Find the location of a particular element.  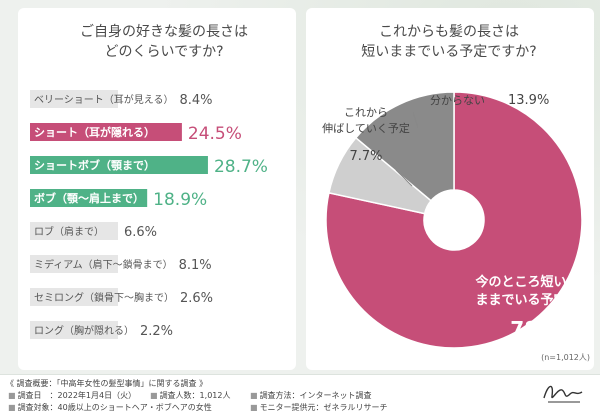

pie-slice-value: 13.9% is located at coordinates (528, 100).